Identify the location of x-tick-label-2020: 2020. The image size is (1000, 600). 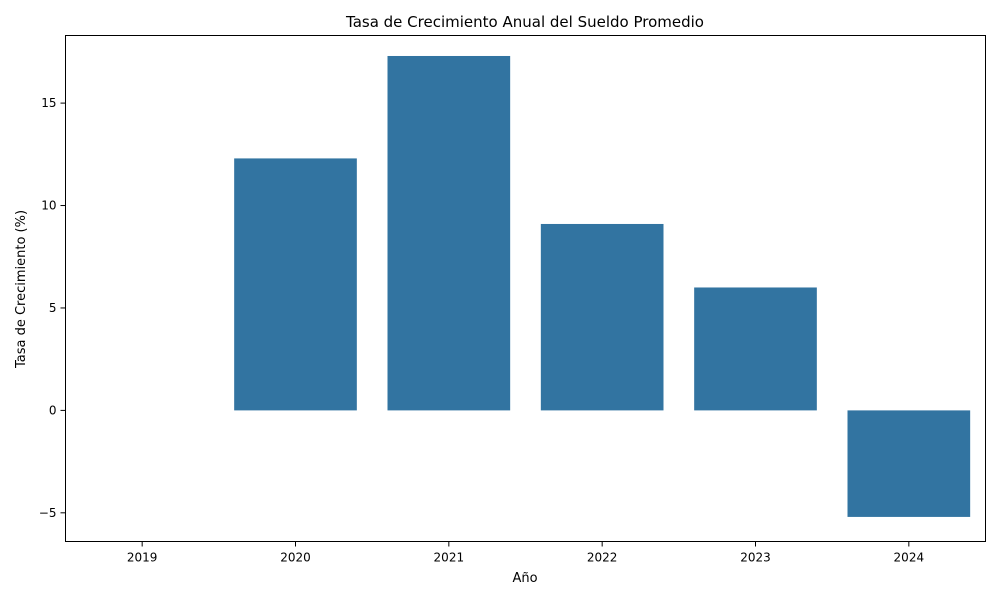
(295, 558).